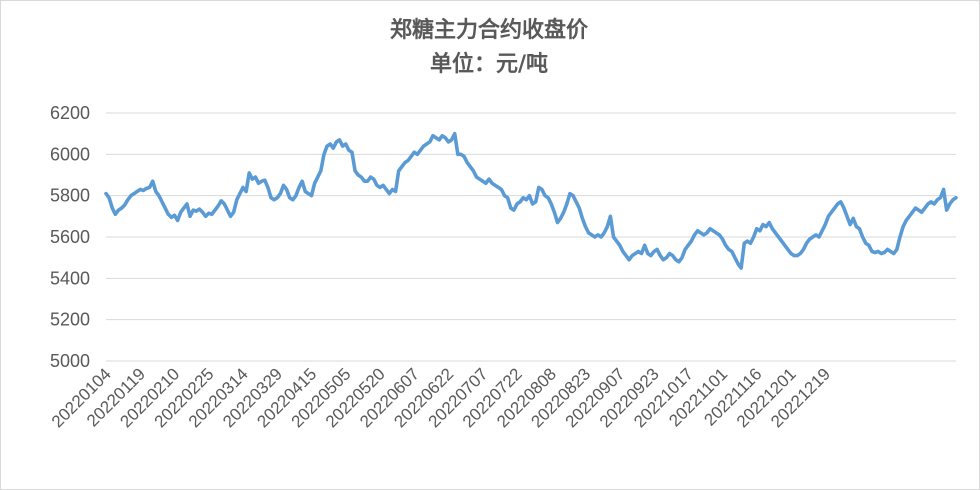 This screenshot has width=980, height=490. Describe the element at coordinates (70, 278) in the screenshot. I see `y-tick-label: 5400` at that location.